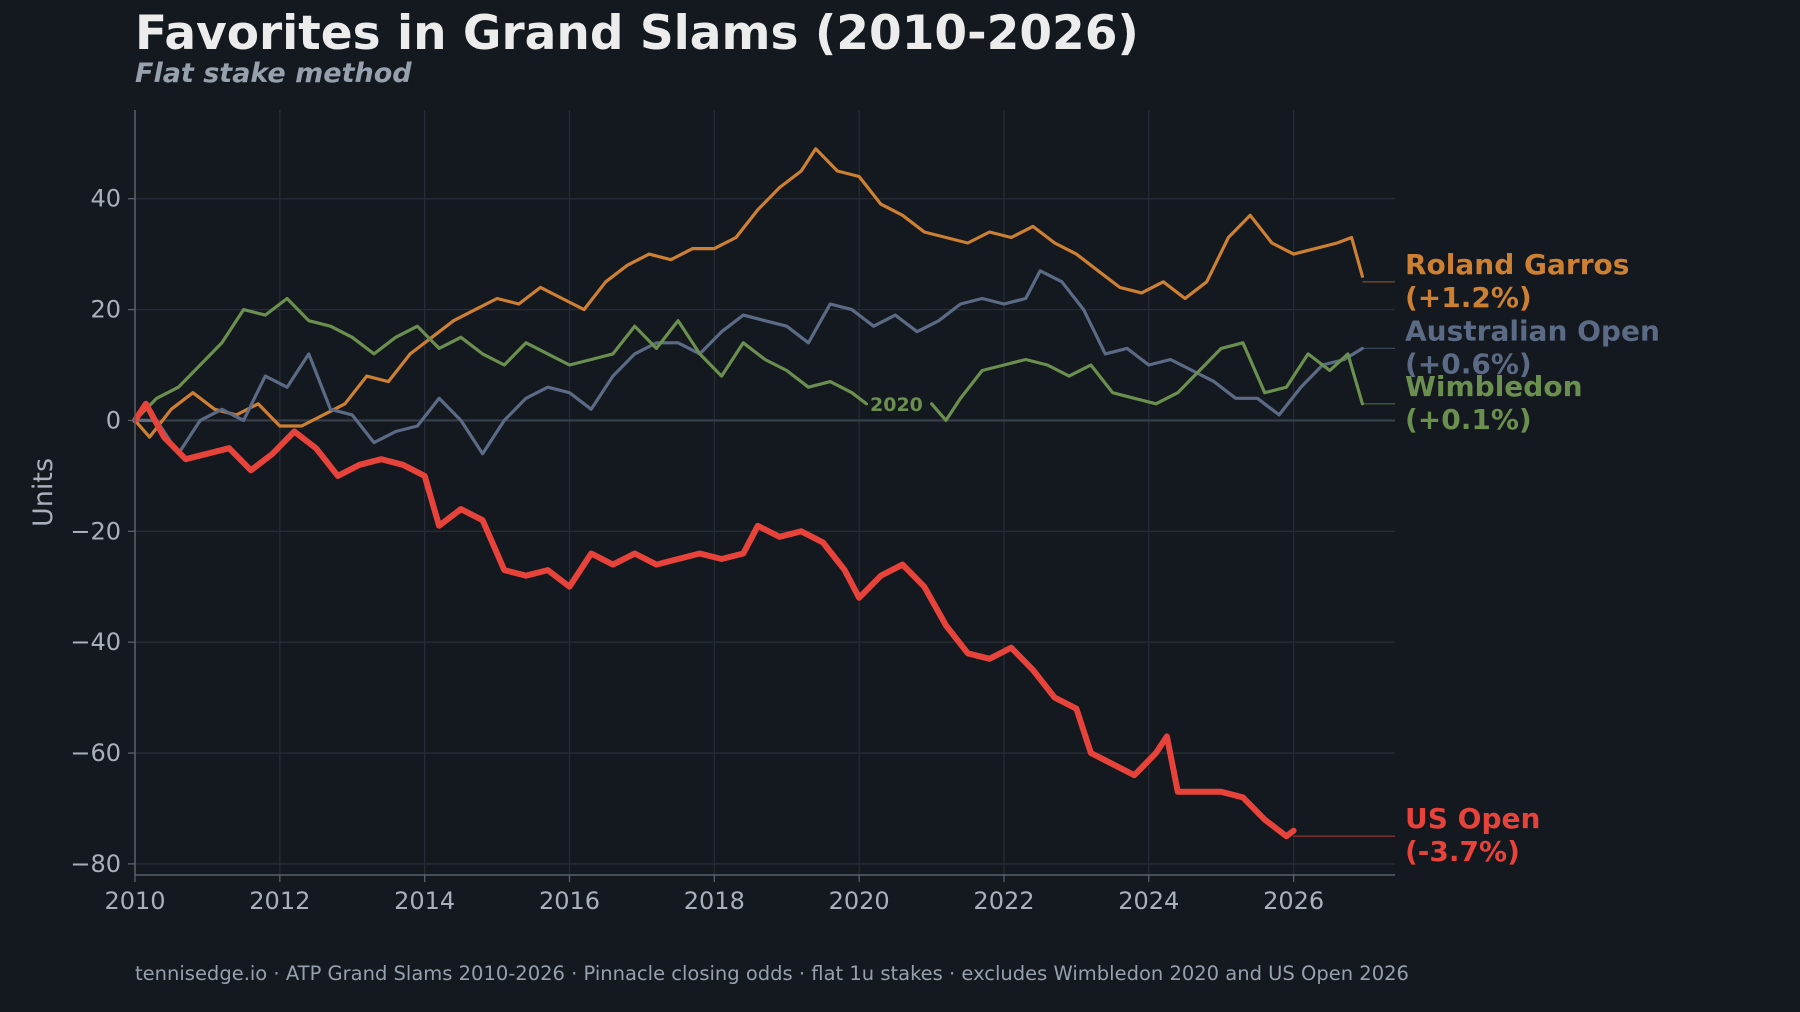 The image size is (1800, 1012). What do you see at coordinates (424, 901) in the screenshot?
I see `x-tick-label: 2014` at bounding box center [424, 901].